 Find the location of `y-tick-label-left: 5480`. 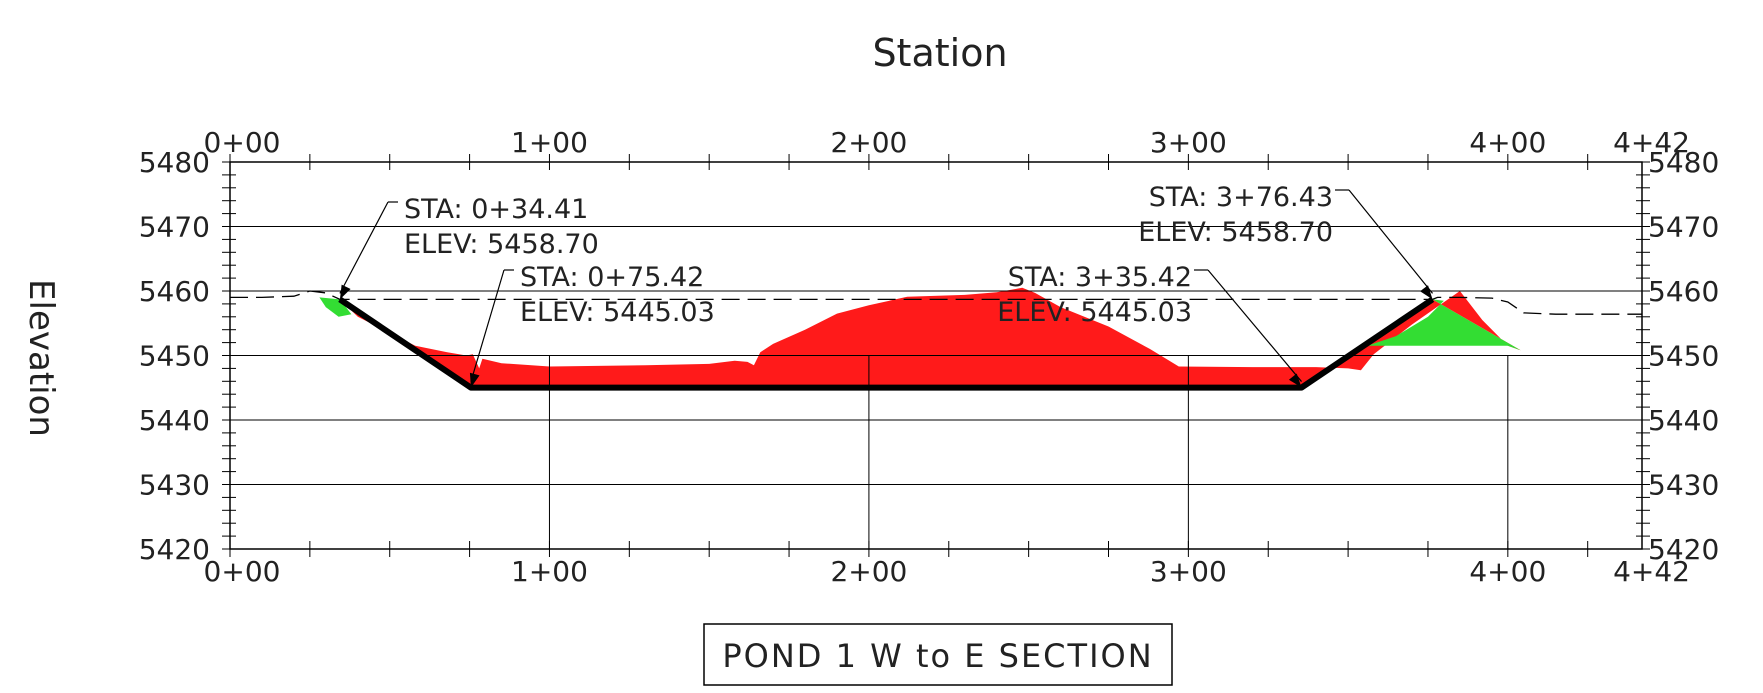

y-tick-label-left: 5480 is located at coordinates (174, 162).